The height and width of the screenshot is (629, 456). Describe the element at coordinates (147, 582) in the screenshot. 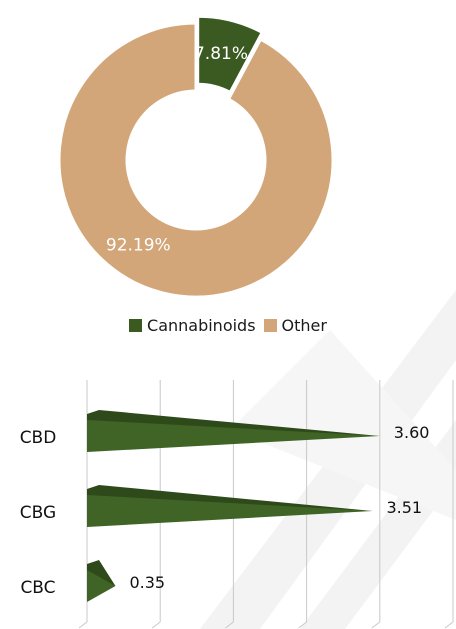

I see `value-label-cbc: 0.35` at that location.